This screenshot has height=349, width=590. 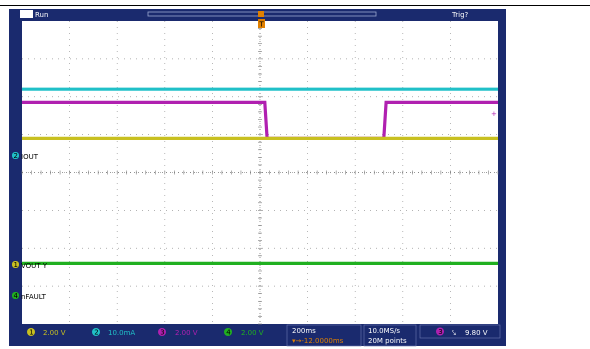 I want to click on trigger-slope-icon: ⤥, so click(x=454, y=333).